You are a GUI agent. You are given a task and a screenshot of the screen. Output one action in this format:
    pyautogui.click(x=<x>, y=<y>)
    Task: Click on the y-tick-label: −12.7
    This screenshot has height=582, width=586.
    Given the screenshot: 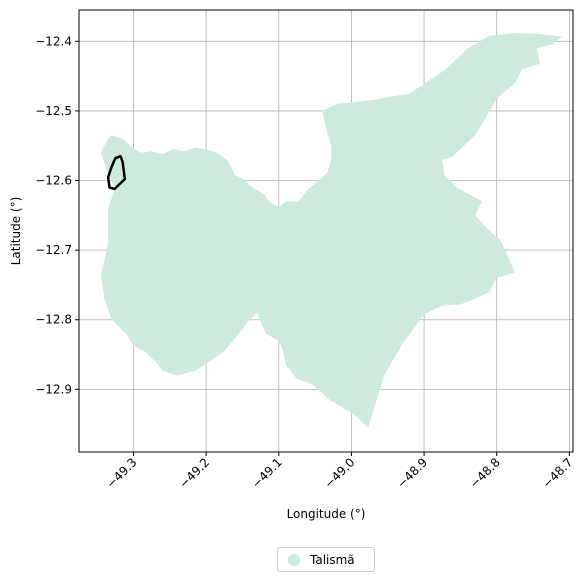 What is the action you would take?
    pyautogui.click(x=53, y=250)
    